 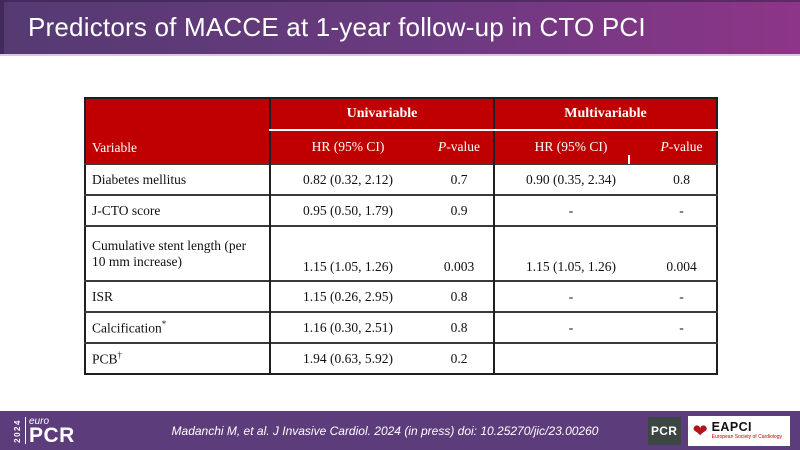 What do you see at coordinates (177, 131) in the screenshot?
I see `column-header-variable: Variable` at bounding box center [177, 131].